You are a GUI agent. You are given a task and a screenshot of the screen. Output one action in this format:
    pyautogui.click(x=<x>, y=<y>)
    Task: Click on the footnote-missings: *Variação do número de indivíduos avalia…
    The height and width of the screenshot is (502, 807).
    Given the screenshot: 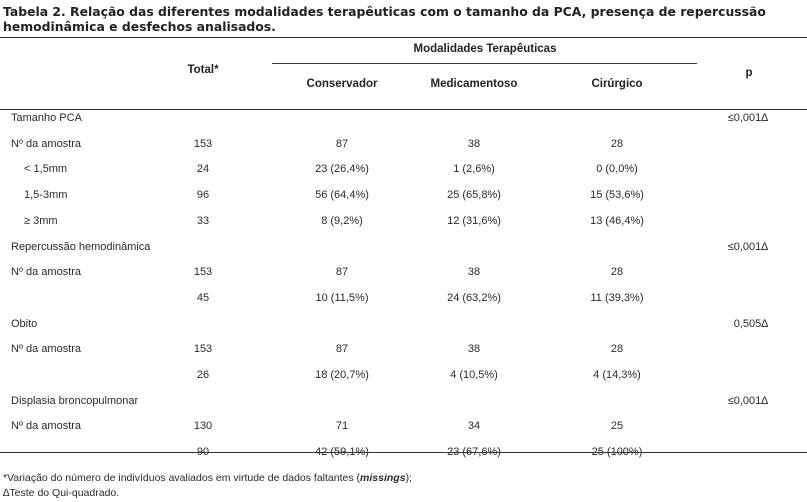 What is the action you would take?
    pyautogui.click(x=207, y=478)
    